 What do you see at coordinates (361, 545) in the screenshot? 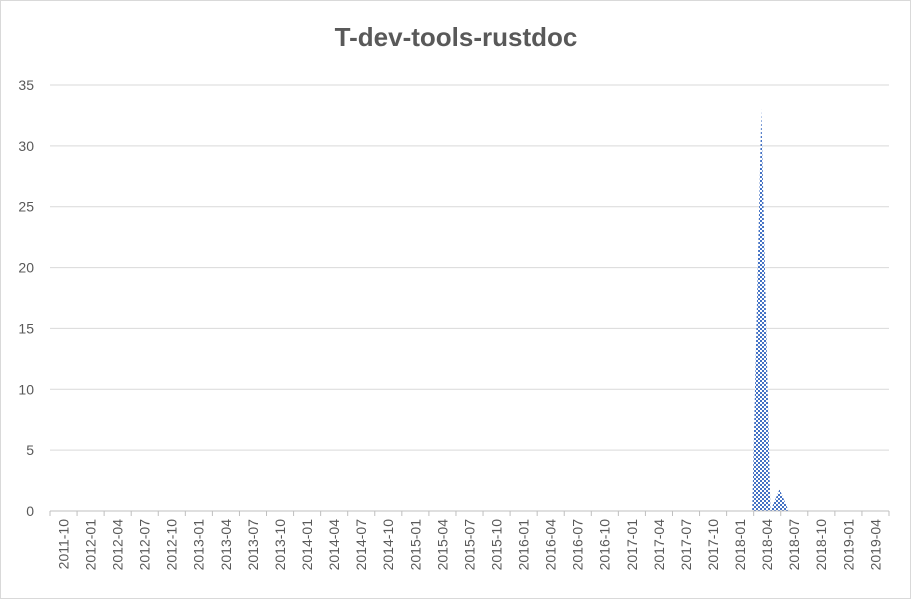
I see `x-tick-label: 2014-07` at bounding box center [361, 545].